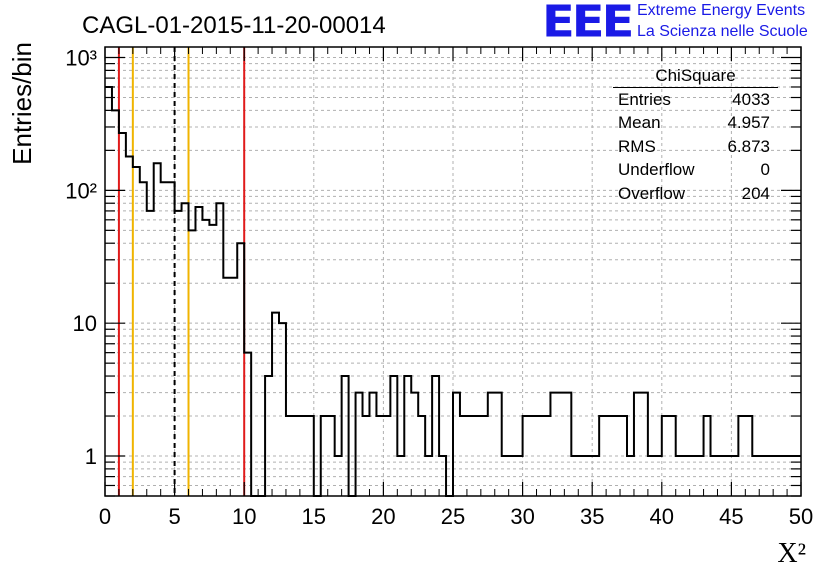 Image resolution: width=836 pixels, height=572 pixels. I want to click on stats-row-mean: Mean 4.957, so click(694, 122).